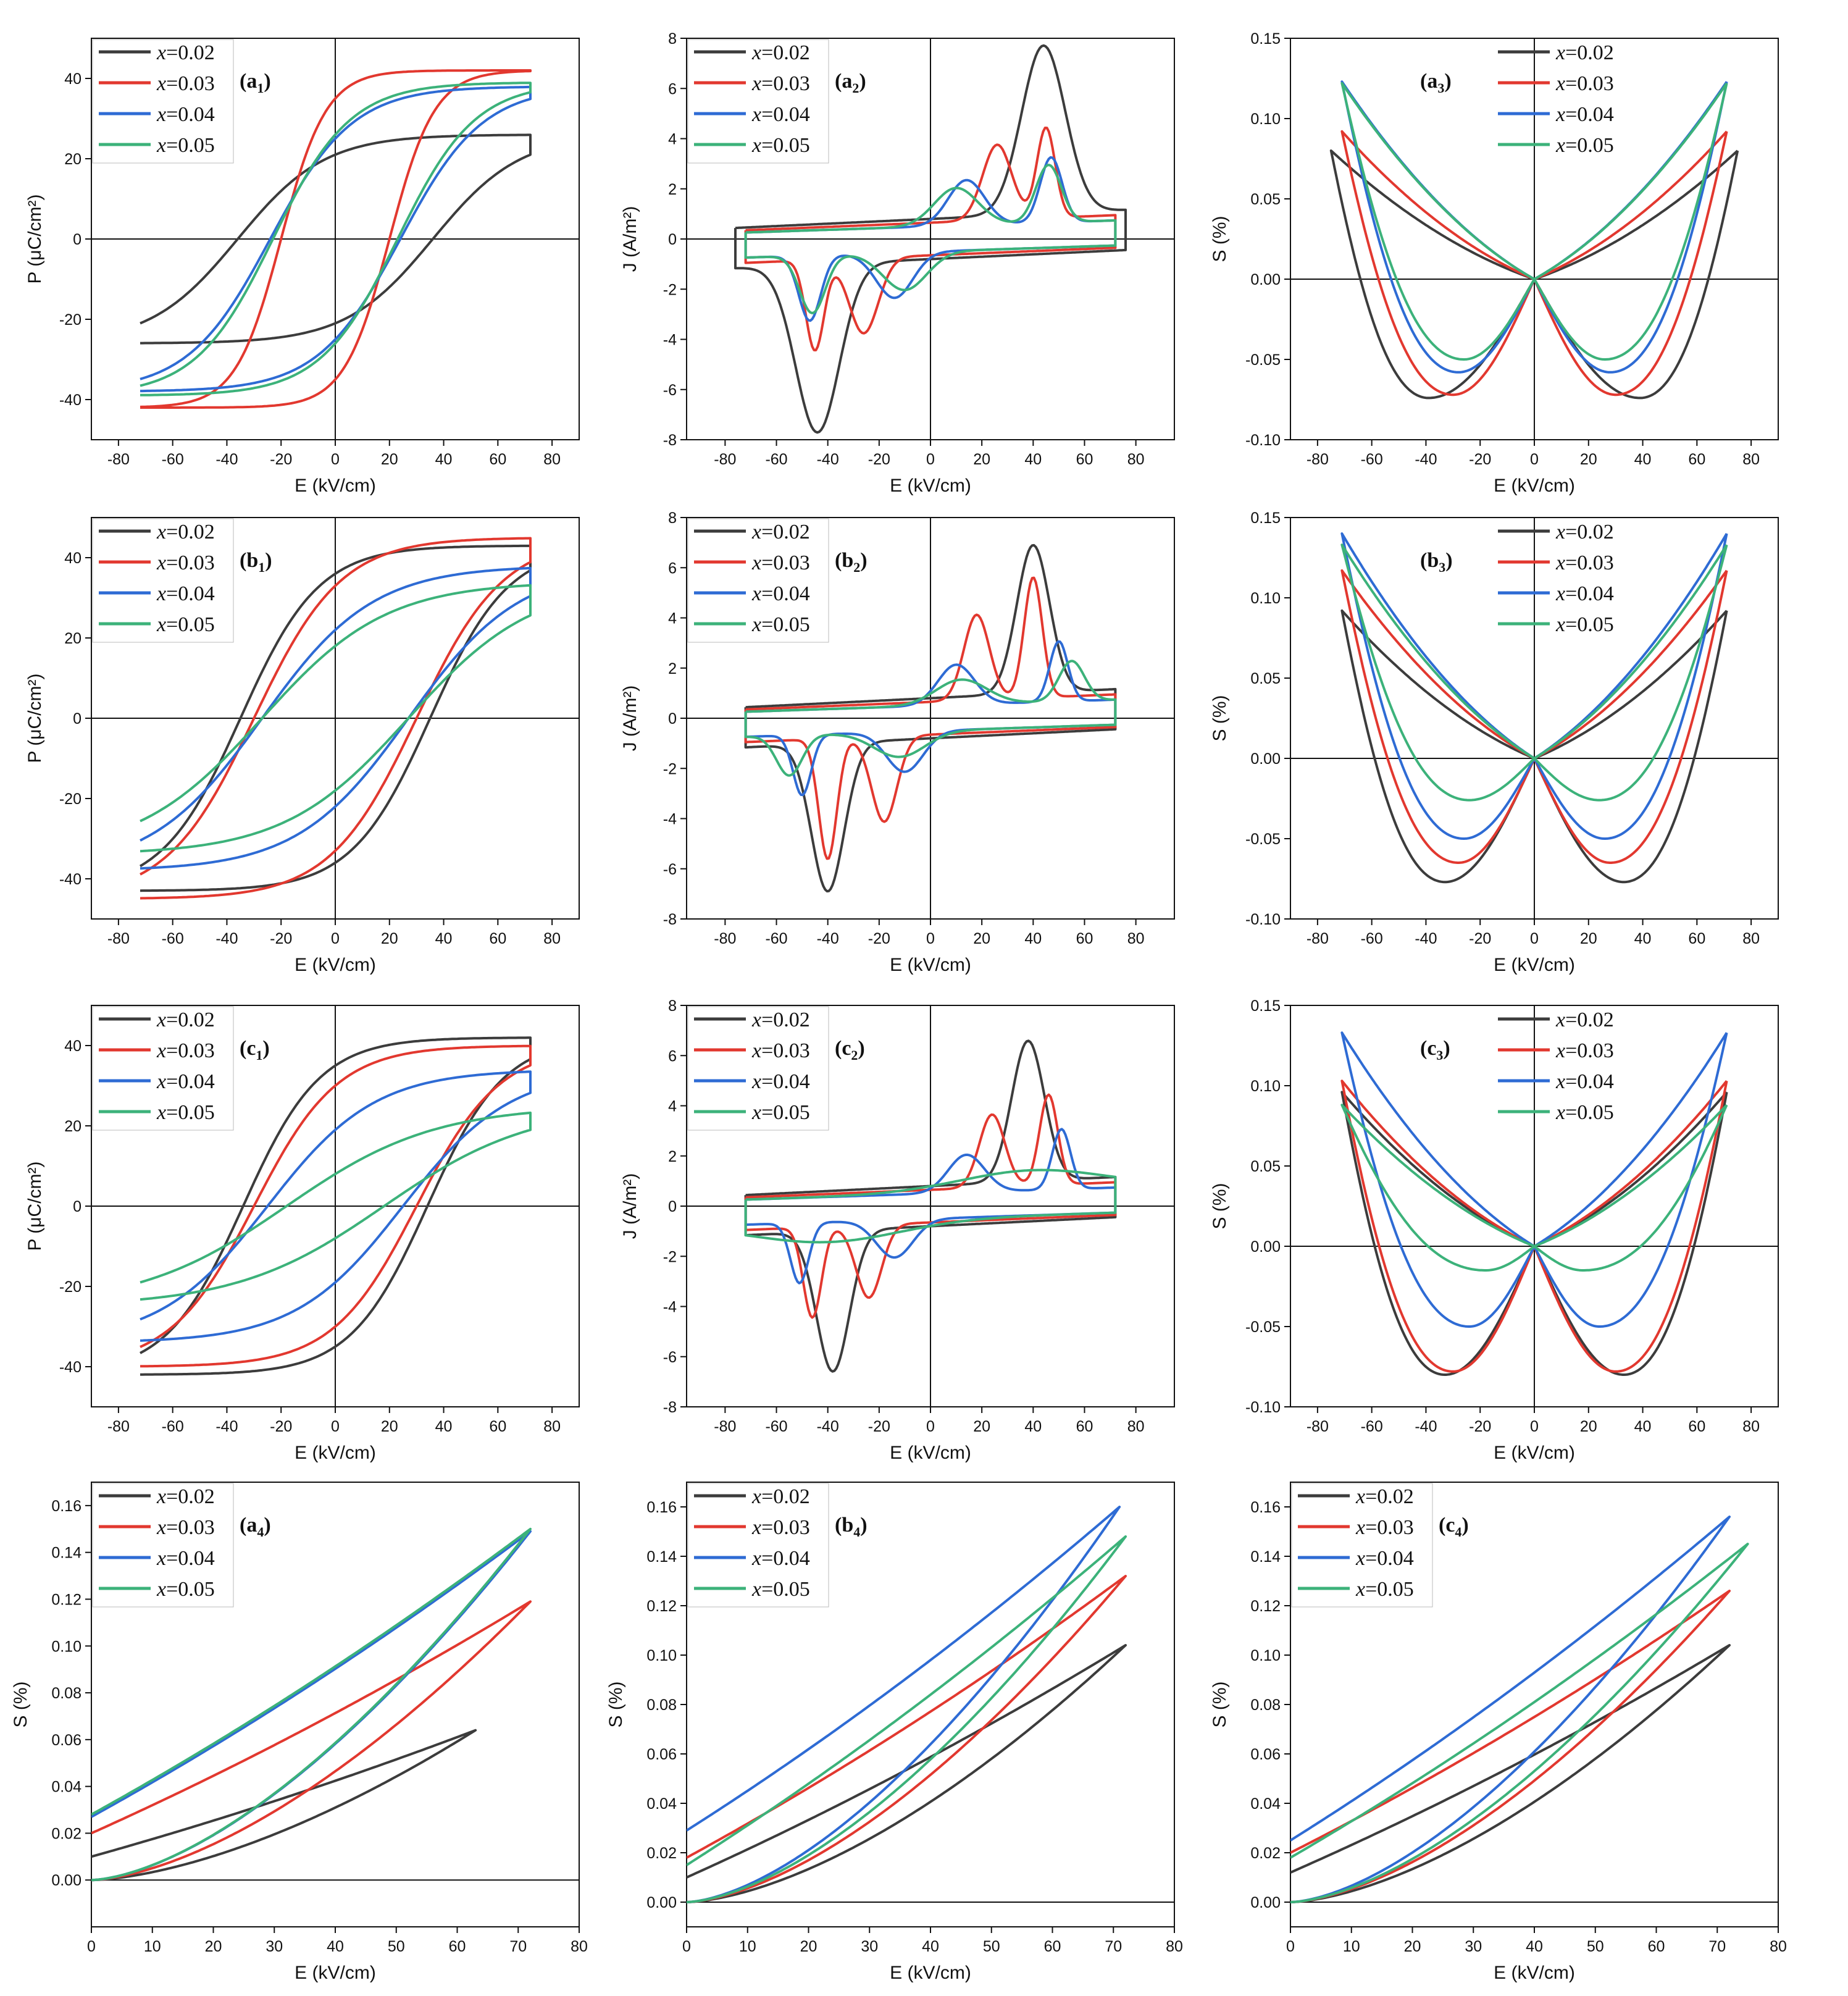 This screenshot has width=1848, height=1996. Describe the element at coordinates (758, 1545) in the screenshot. I see `legend-box` at that location.